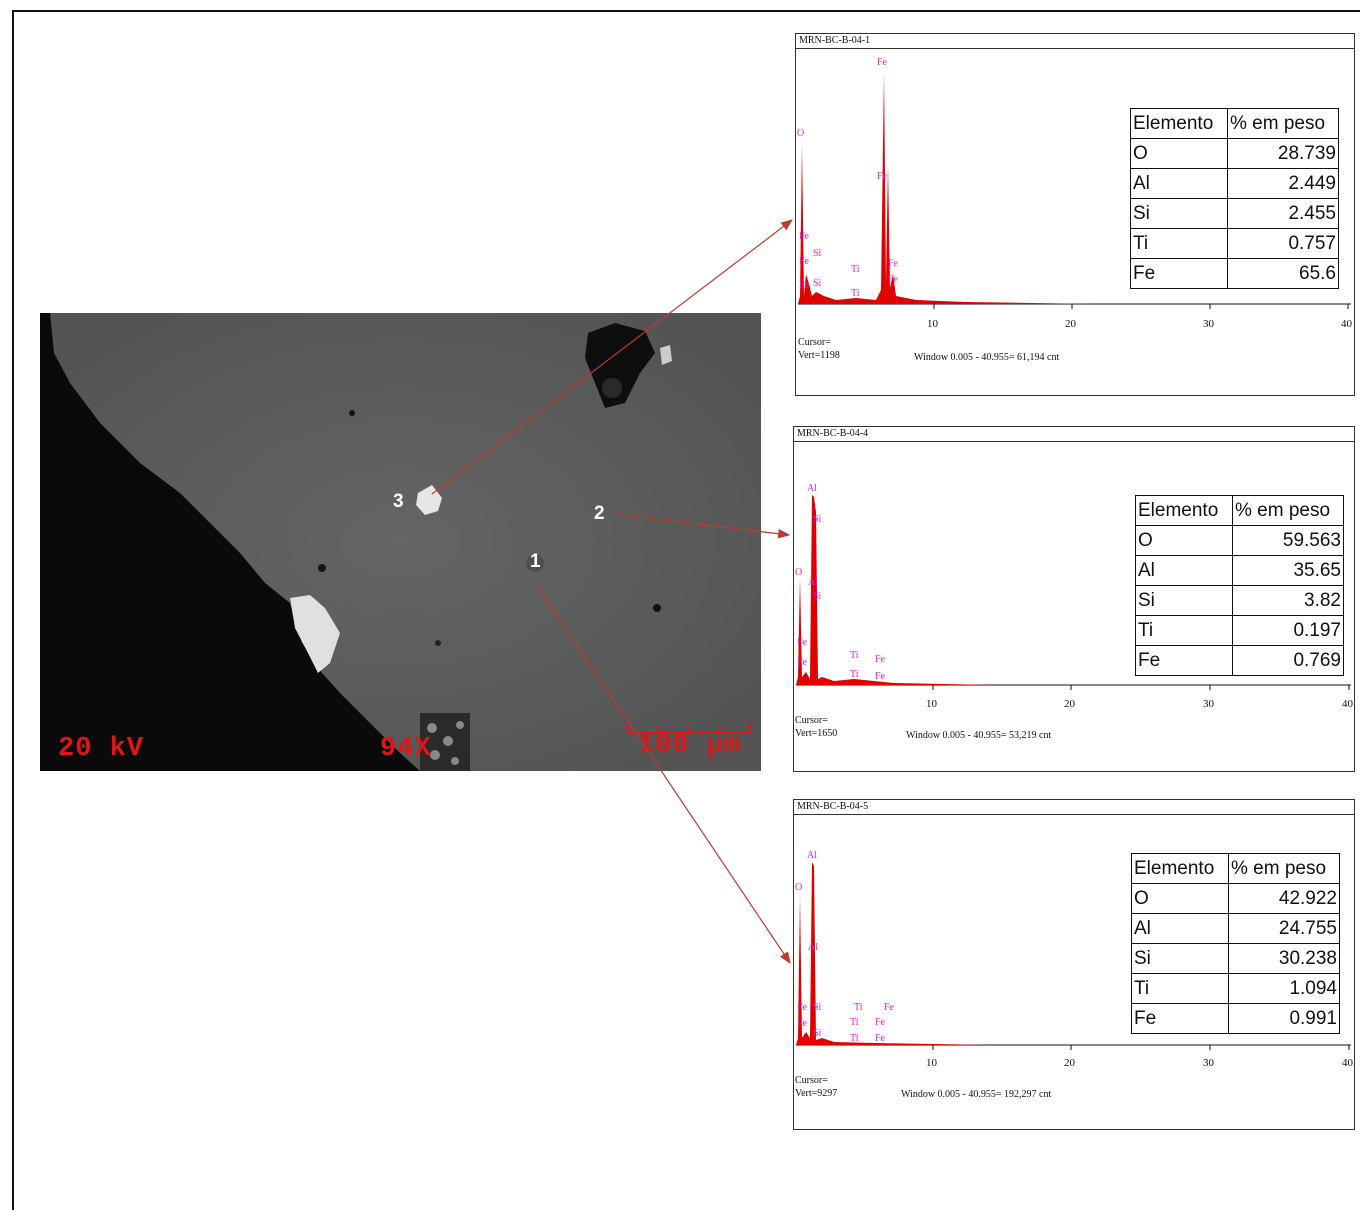  What do you see at coordinates (816, 727) in the screenshot?
I see `cursor-readout: Cursor= Vert=1650` at bounding box center [816, 727].